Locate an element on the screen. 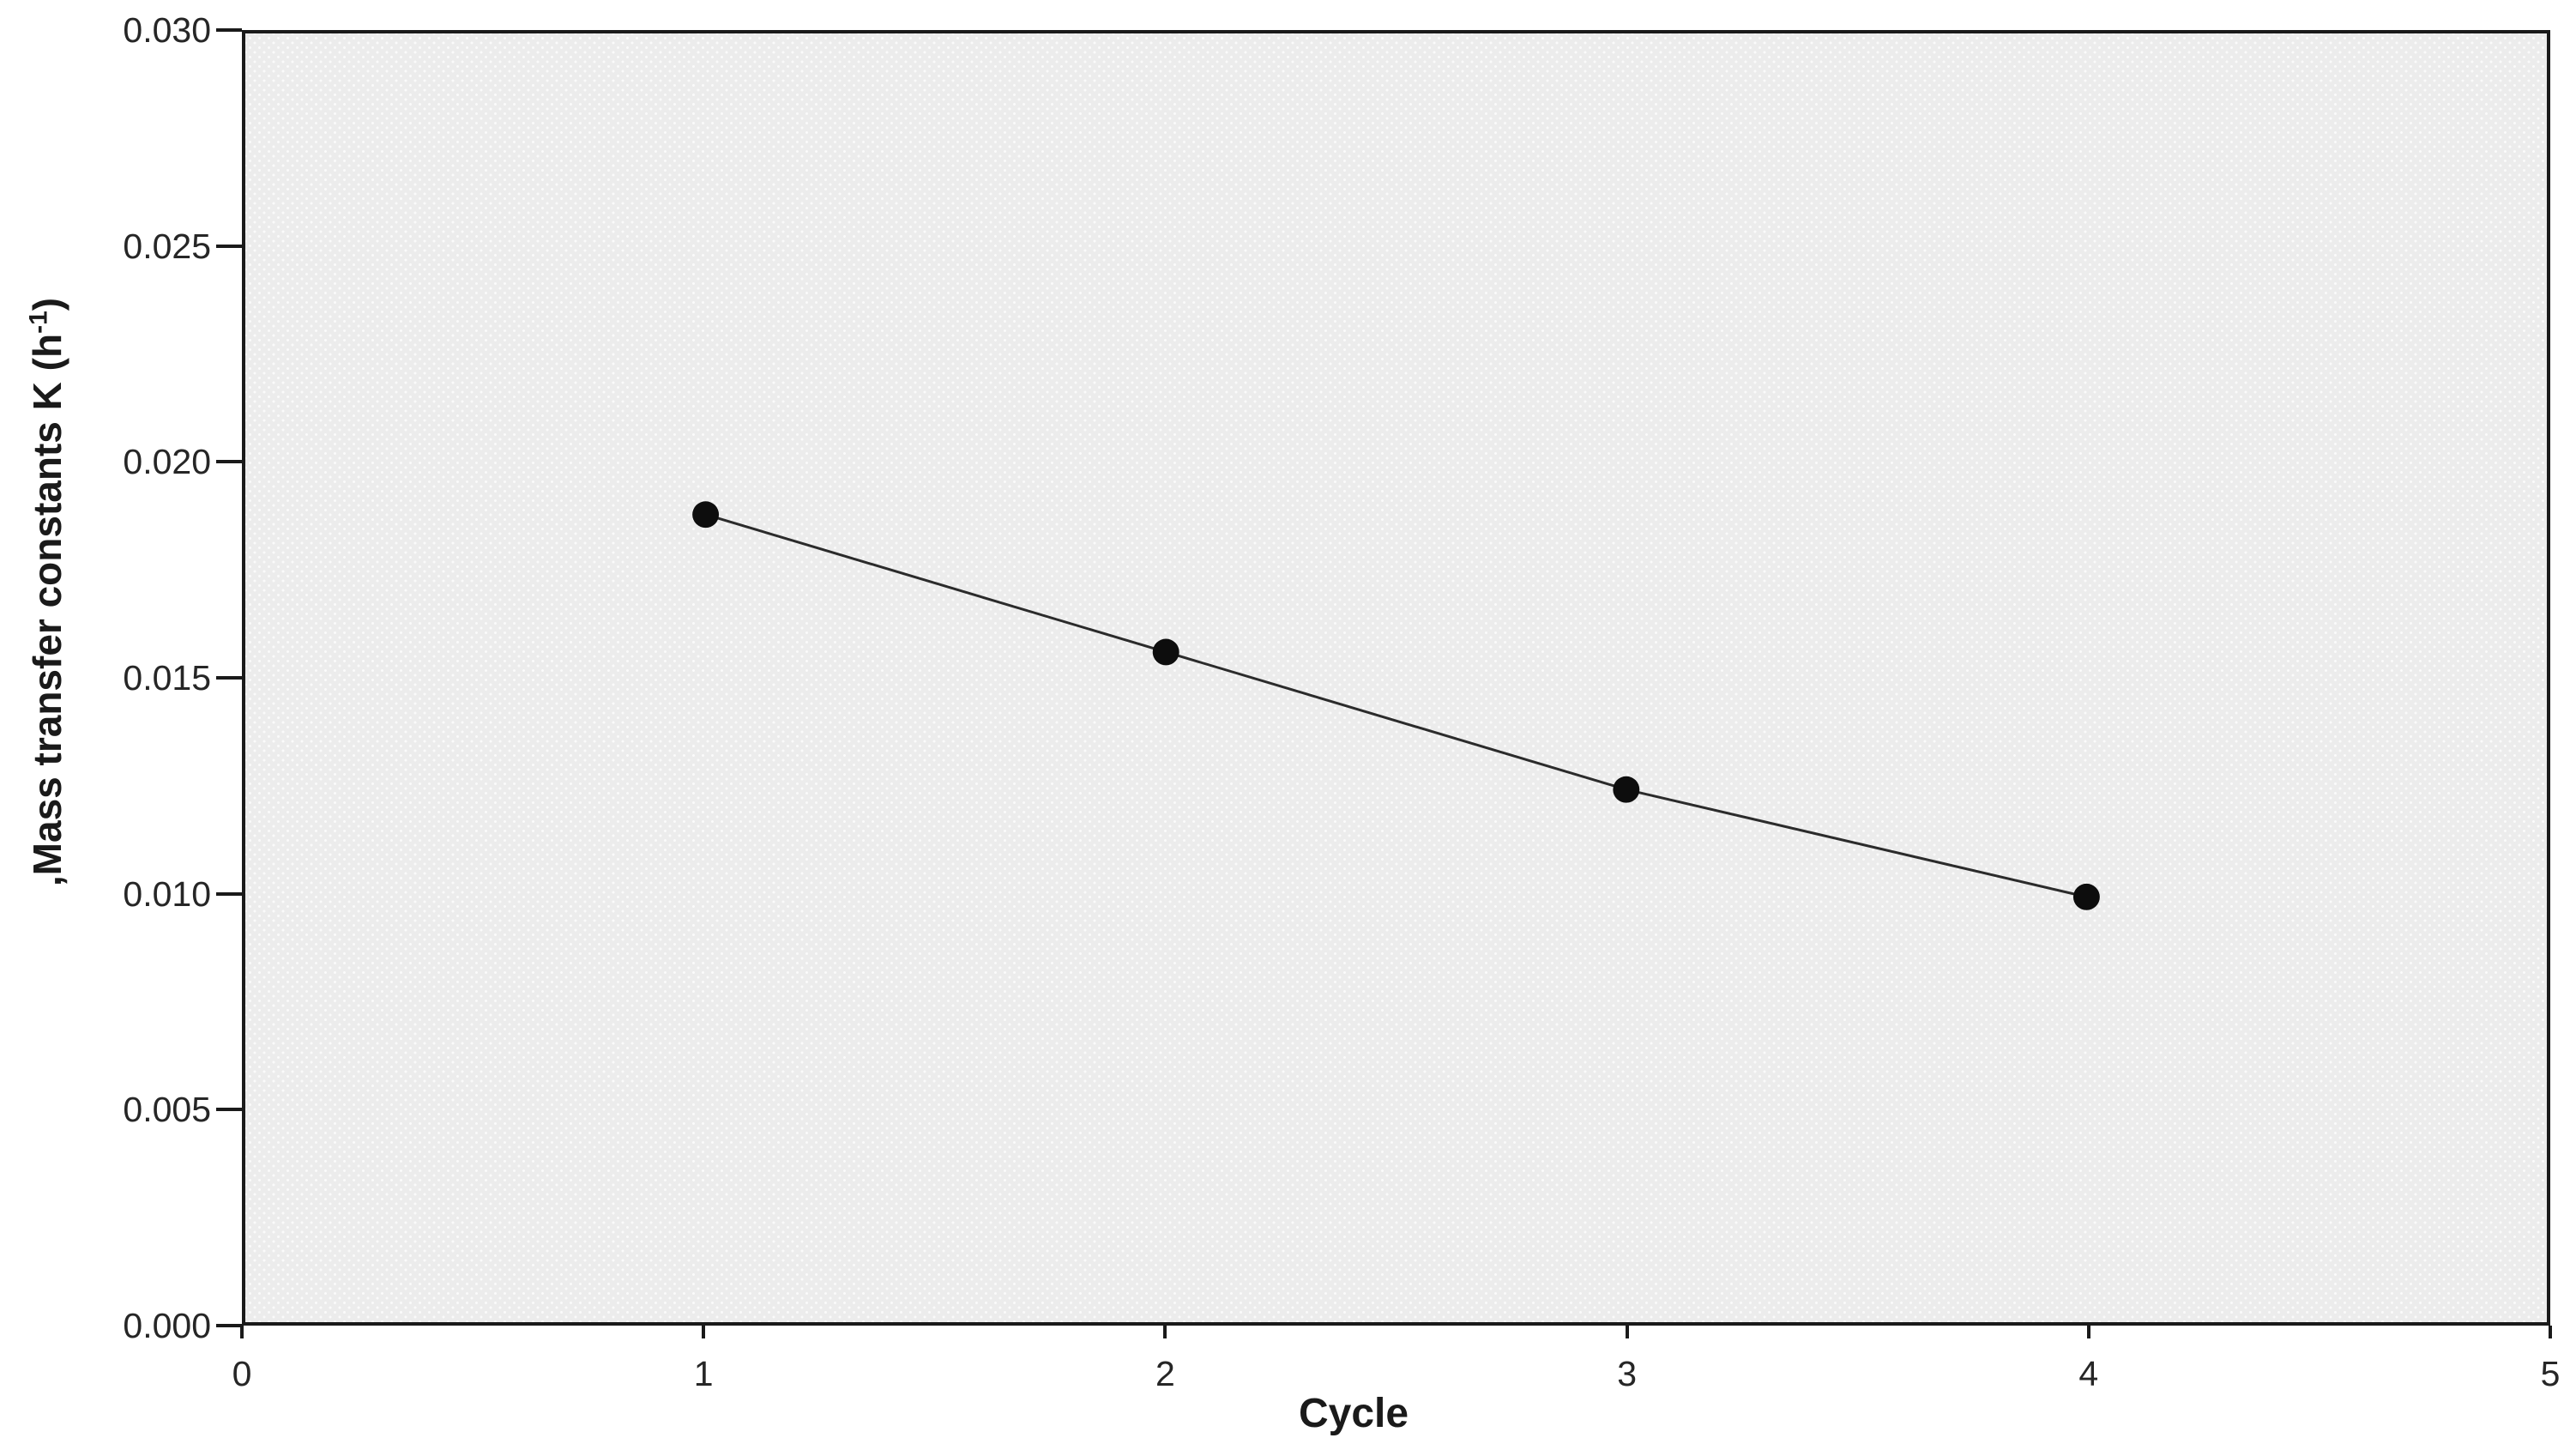 Image resolution: width=2576 pixels, height=1438 pixels. y-tick-label: 0.015 is located at coordinates (167, 678).